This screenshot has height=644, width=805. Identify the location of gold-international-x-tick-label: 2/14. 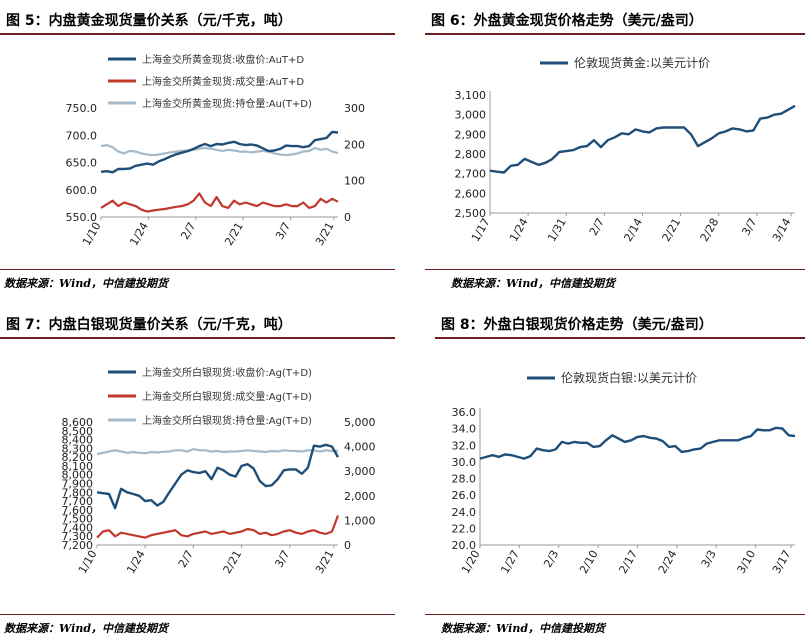
(633, 230).